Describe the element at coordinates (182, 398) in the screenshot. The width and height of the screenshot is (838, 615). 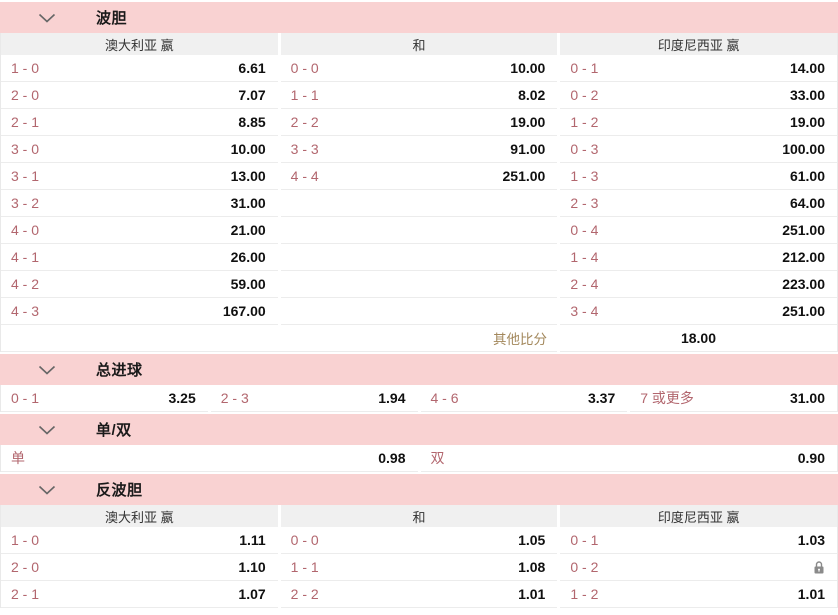
I see `odds-value: 3.25` at that location.